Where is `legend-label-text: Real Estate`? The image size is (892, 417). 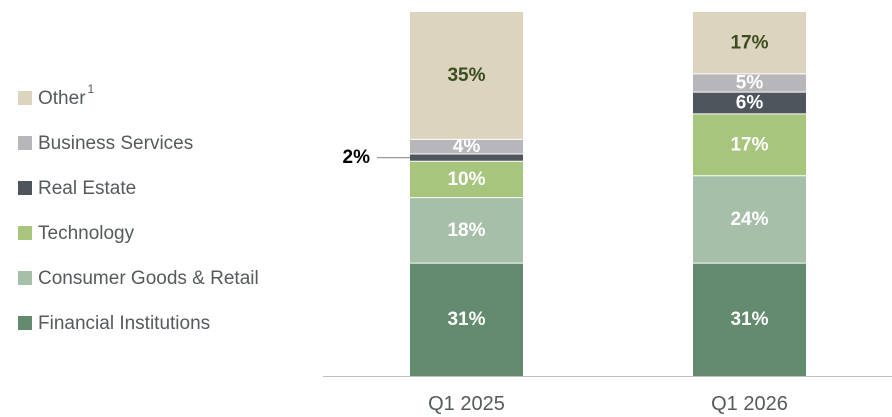 legend-label-text: Real Estate is located at coordinates (87, 188).